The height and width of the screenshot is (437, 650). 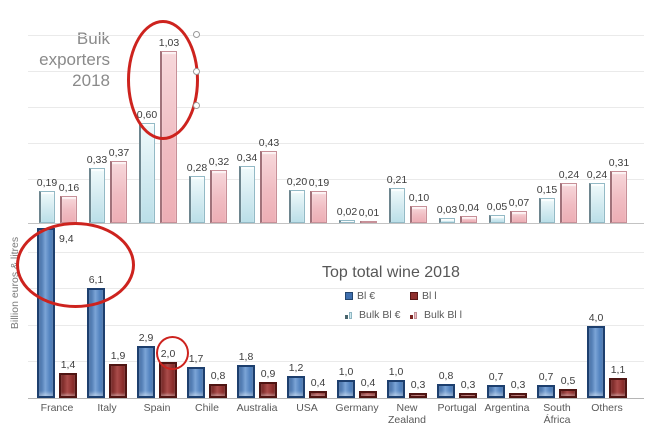 What do you see at coordinates (307, 408) in the screenshot?
I see `category-label: USA` at bounding box center [307, 408].